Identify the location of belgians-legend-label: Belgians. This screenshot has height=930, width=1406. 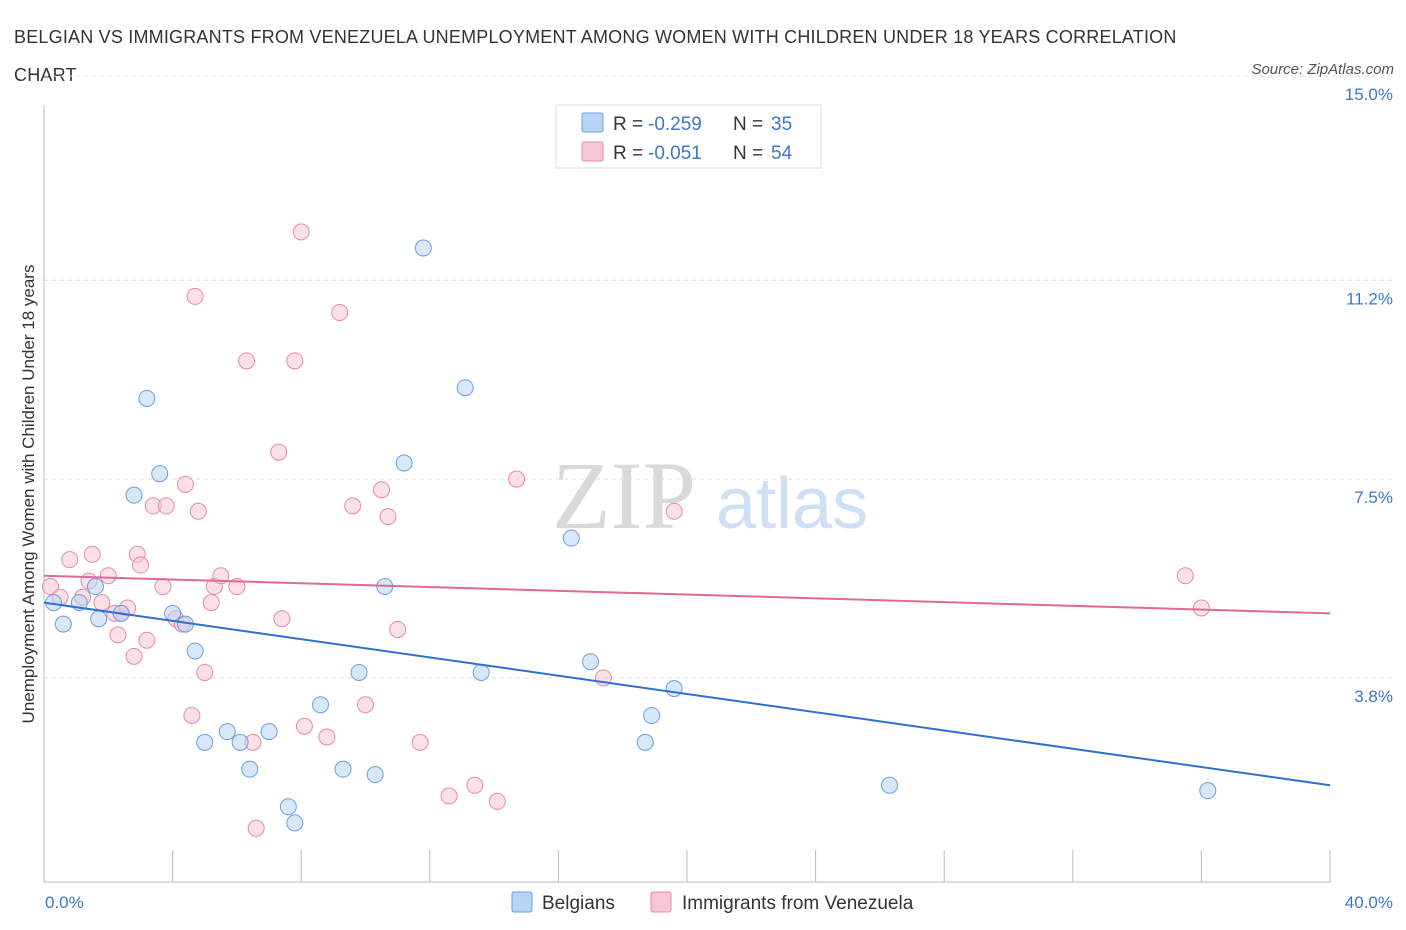
(578, 903).